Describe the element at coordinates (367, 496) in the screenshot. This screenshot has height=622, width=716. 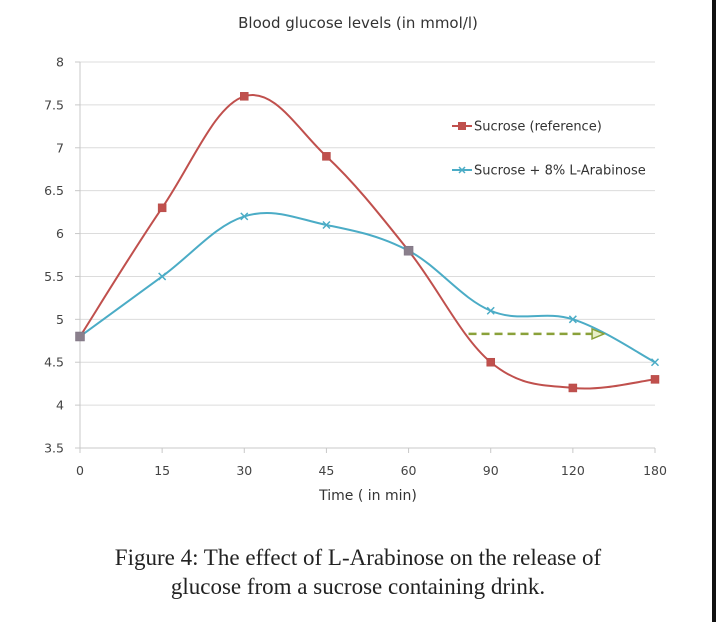
I see `x-axis-label: Time ( in min)` at that location.